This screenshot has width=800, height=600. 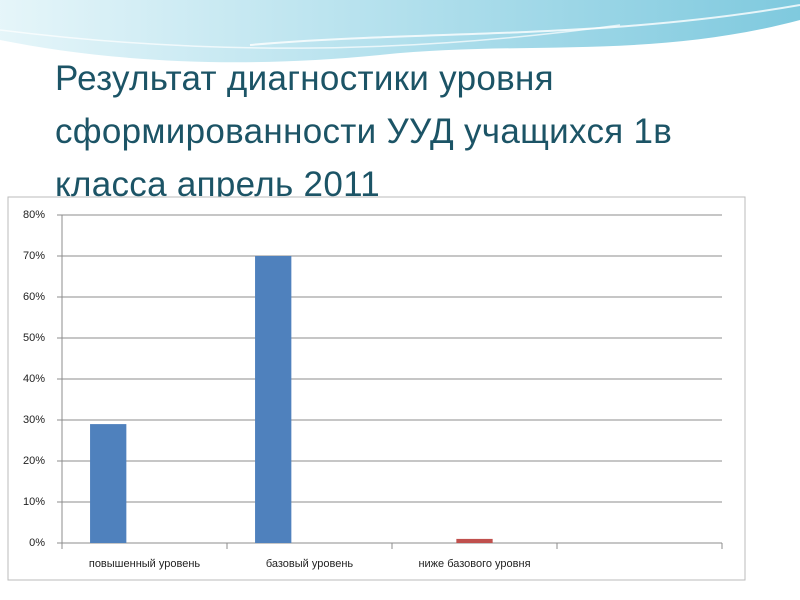 I want to click on y-tick-label: 30%, so click(x=34, y=420).